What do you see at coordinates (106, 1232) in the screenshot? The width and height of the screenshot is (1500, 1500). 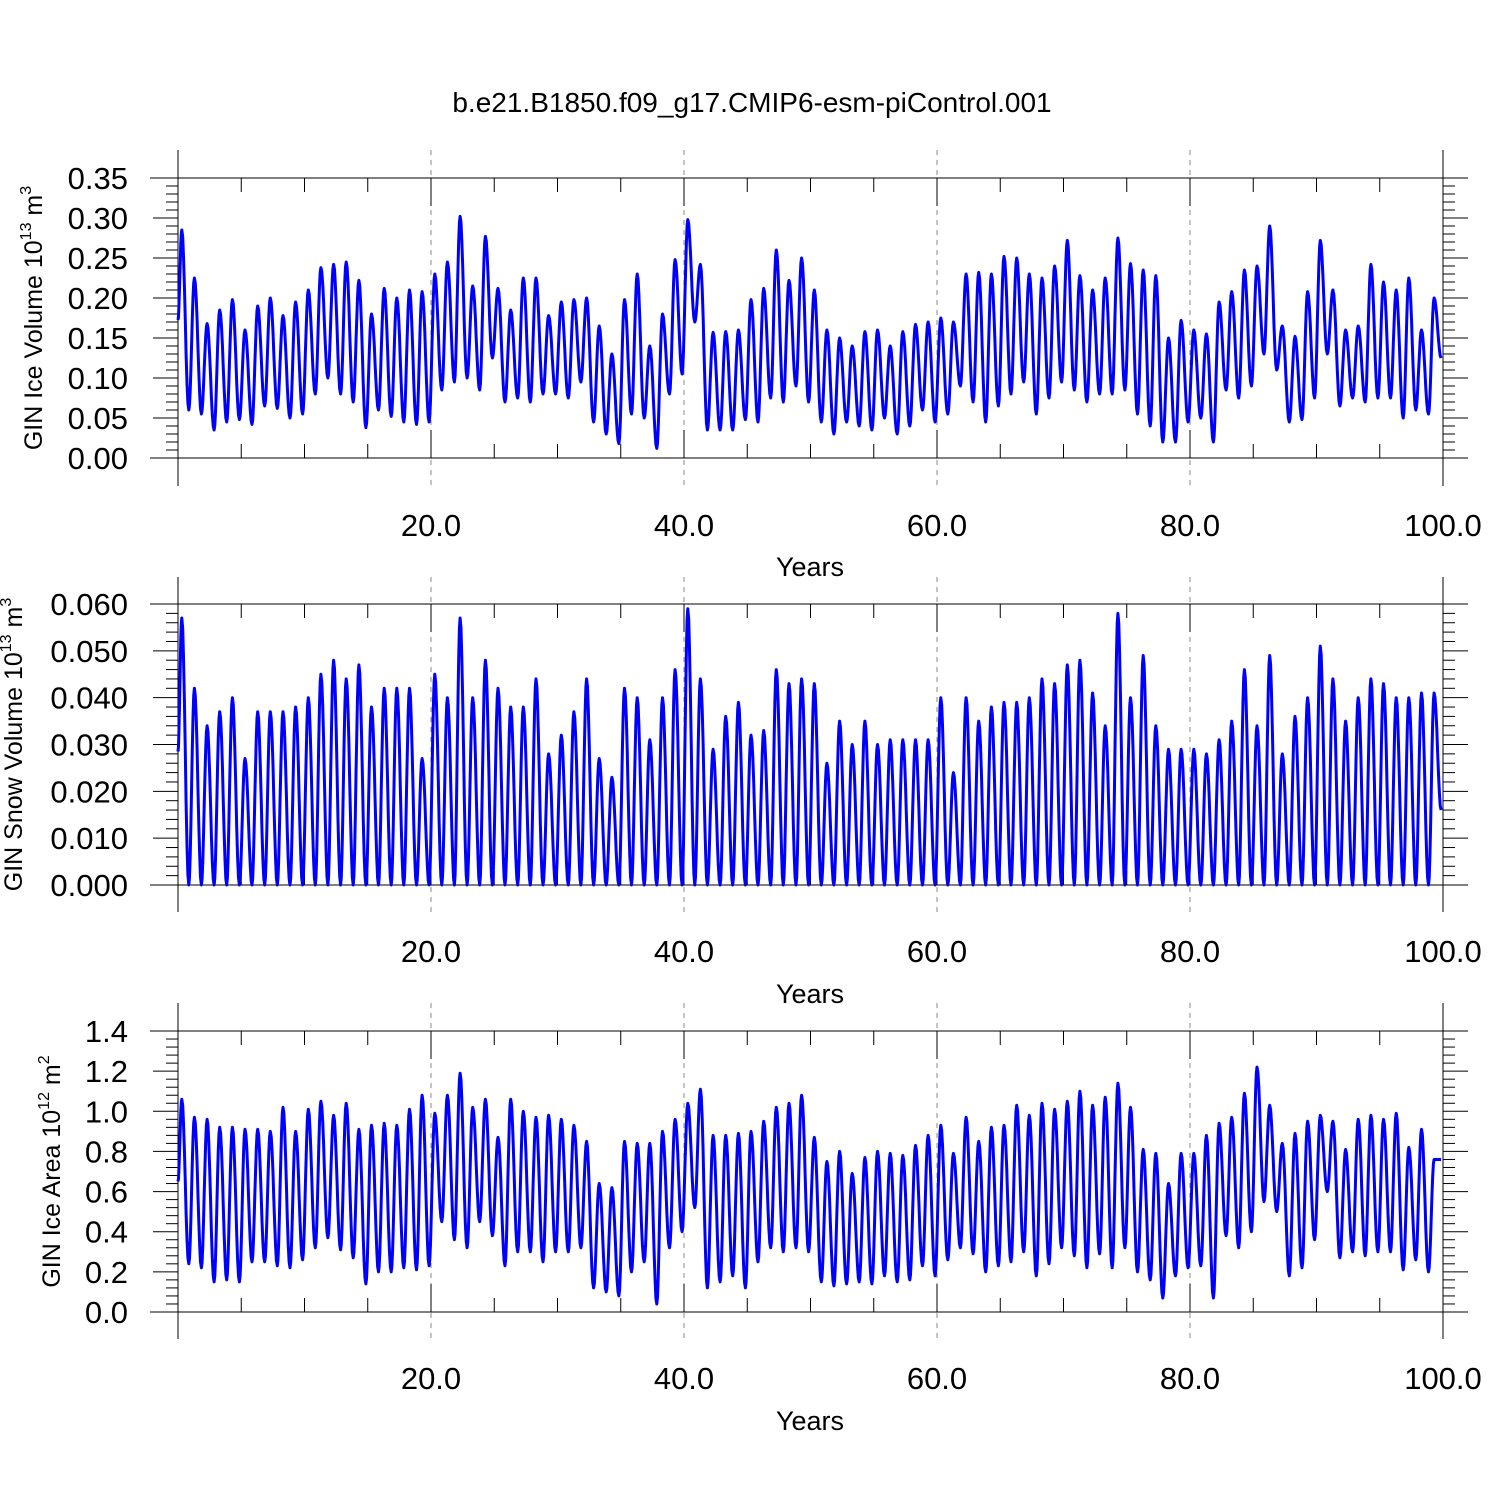 I see `y-tick-label: 0.4` at bounding box center [106, 1232].